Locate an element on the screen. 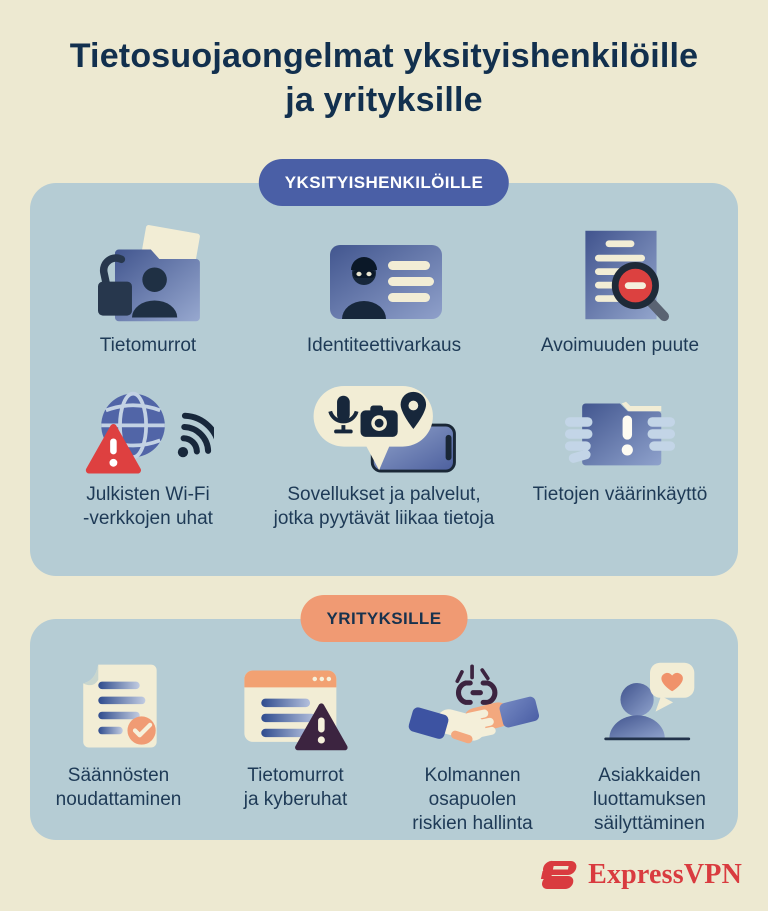 This screenshot has height=911, width=768. card-label: Asiakkaiden luottamuksen säilyttäminen is located at coordinates (649, 799).